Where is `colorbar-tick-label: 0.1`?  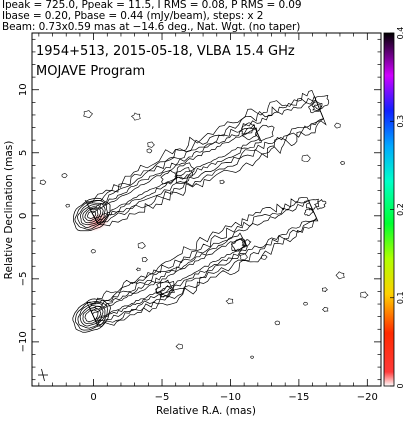
colorbar-tick-label: 0.1 is located at coordinates (400, 297).